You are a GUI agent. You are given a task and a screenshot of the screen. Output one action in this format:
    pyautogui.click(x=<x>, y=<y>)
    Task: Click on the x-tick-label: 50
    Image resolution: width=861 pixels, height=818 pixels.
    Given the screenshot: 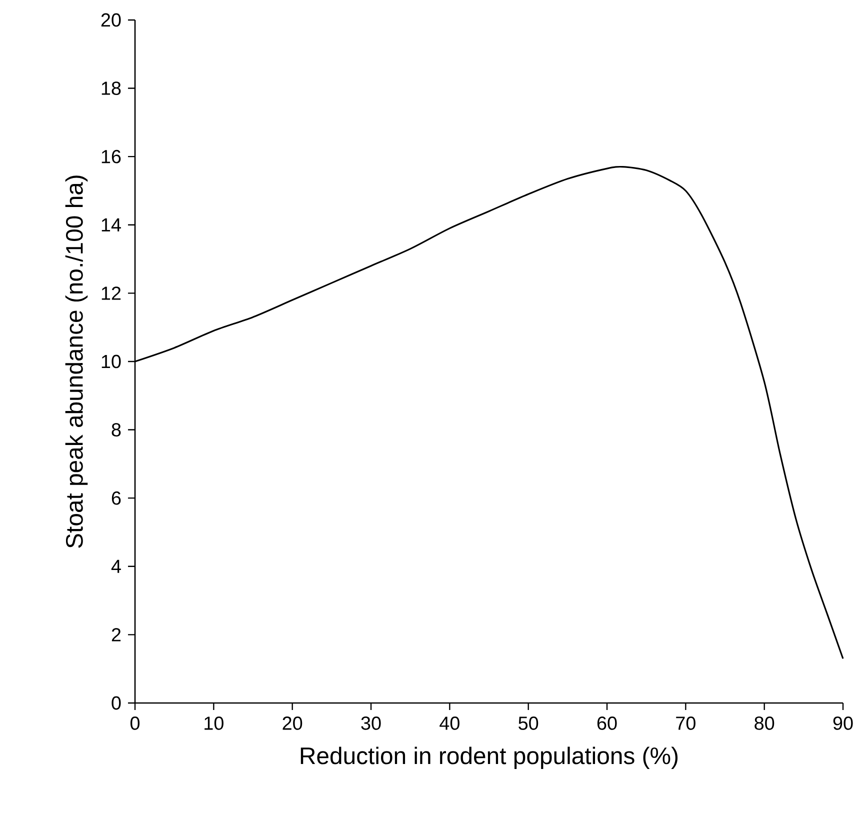 What is the action you would take?
    pyautogui.click(x=528, y=723)
    